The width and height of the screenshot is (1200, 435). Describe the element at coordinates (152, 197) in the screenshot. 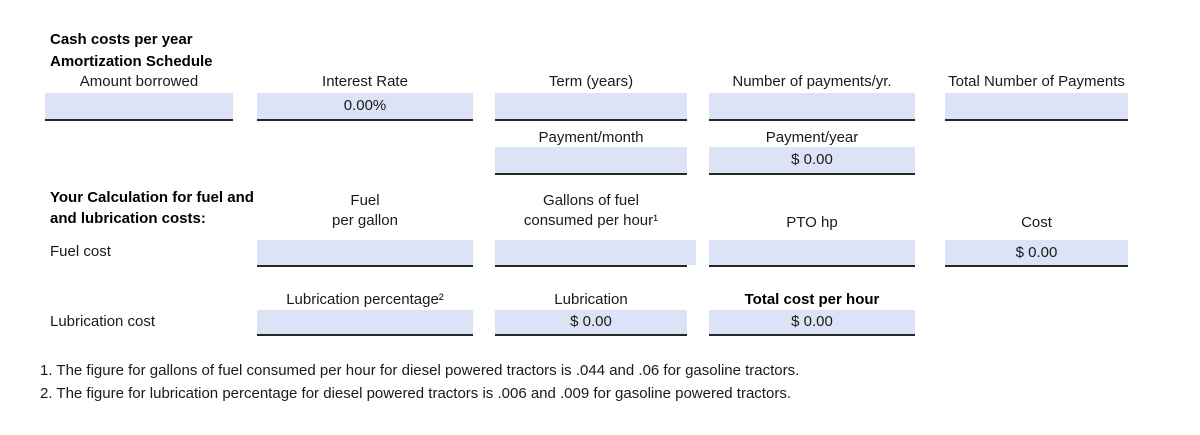

I see `fuel-section-heading-line1: Your Calculation for fuel and` at that location.